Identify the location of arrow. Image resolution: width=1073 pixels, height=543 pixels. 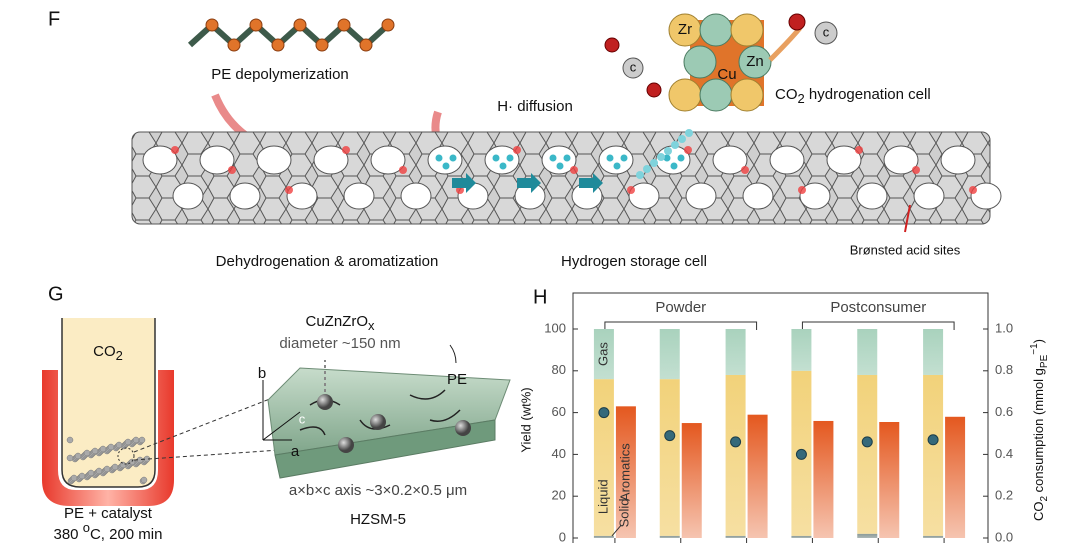
(229, 116).